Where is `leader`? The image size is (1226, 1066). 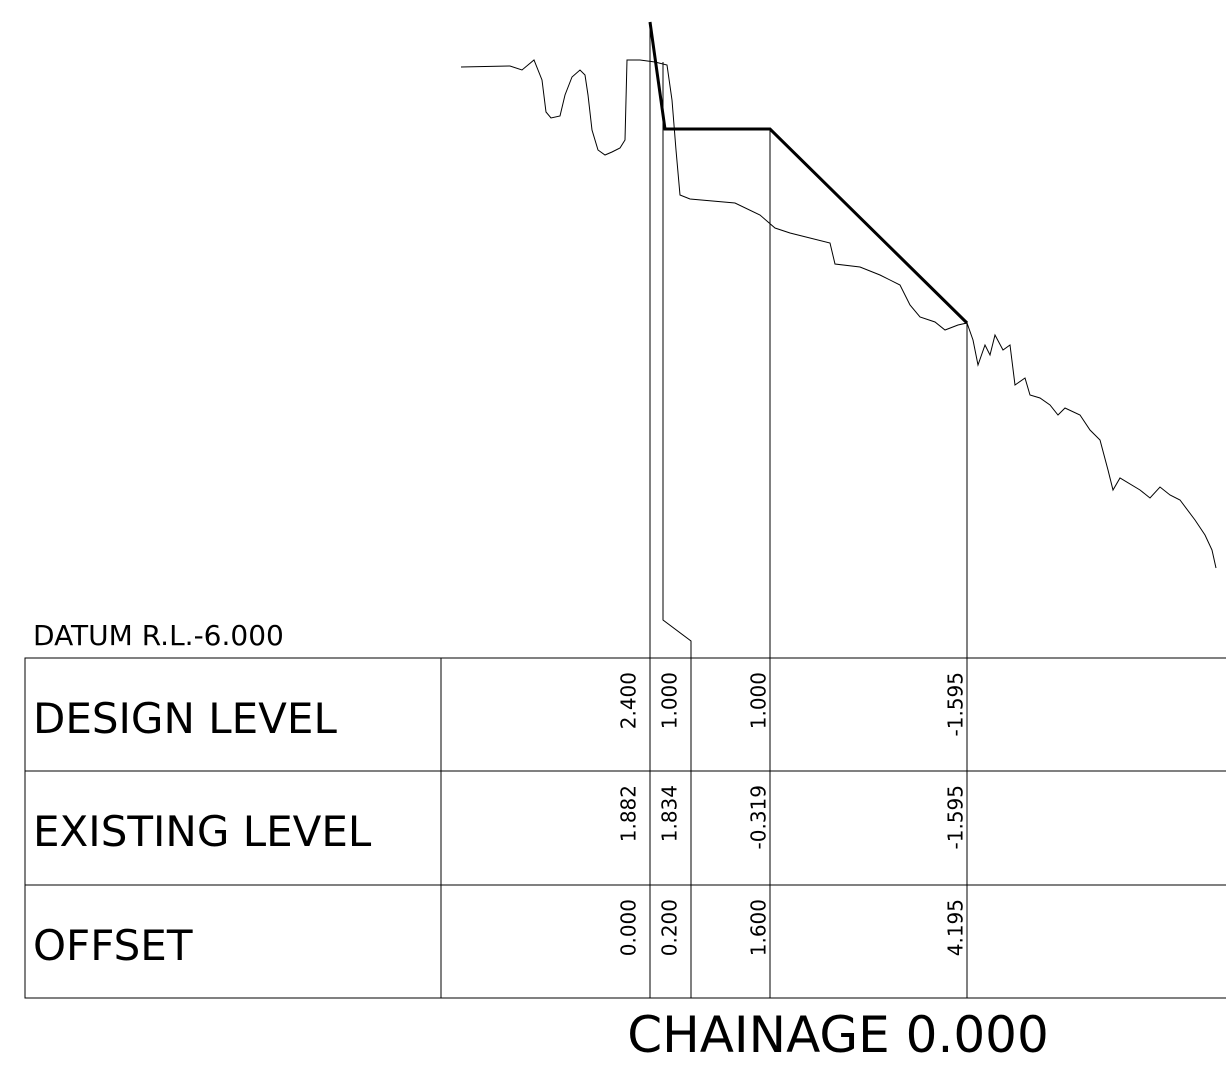 leader is located at coordinates (677, 530).